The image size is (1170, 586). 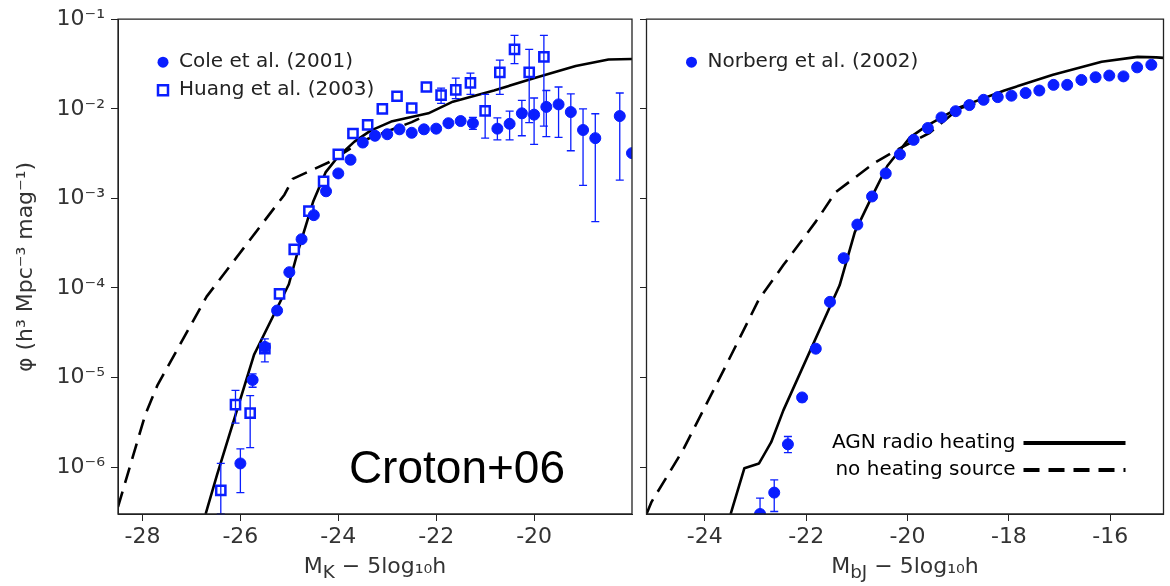 What do you see at coordinates (277, 88) in the screenshot?
I see `legend-label: Huang et al. (2003)` at bounding box center [277, 88].